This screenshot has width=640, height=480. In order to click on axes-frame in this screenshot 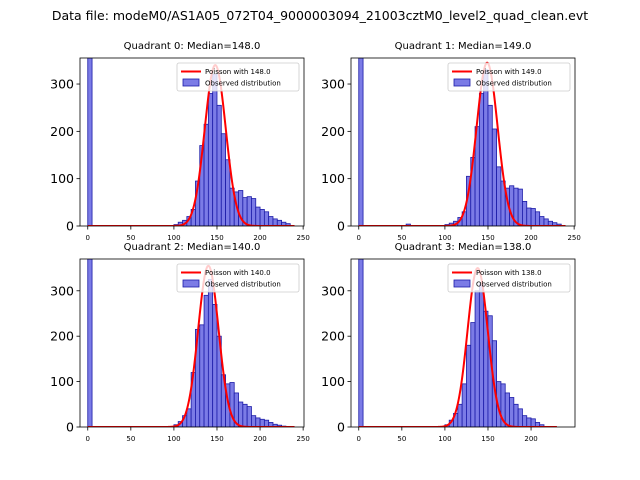, I will do `click(463, 142)`.